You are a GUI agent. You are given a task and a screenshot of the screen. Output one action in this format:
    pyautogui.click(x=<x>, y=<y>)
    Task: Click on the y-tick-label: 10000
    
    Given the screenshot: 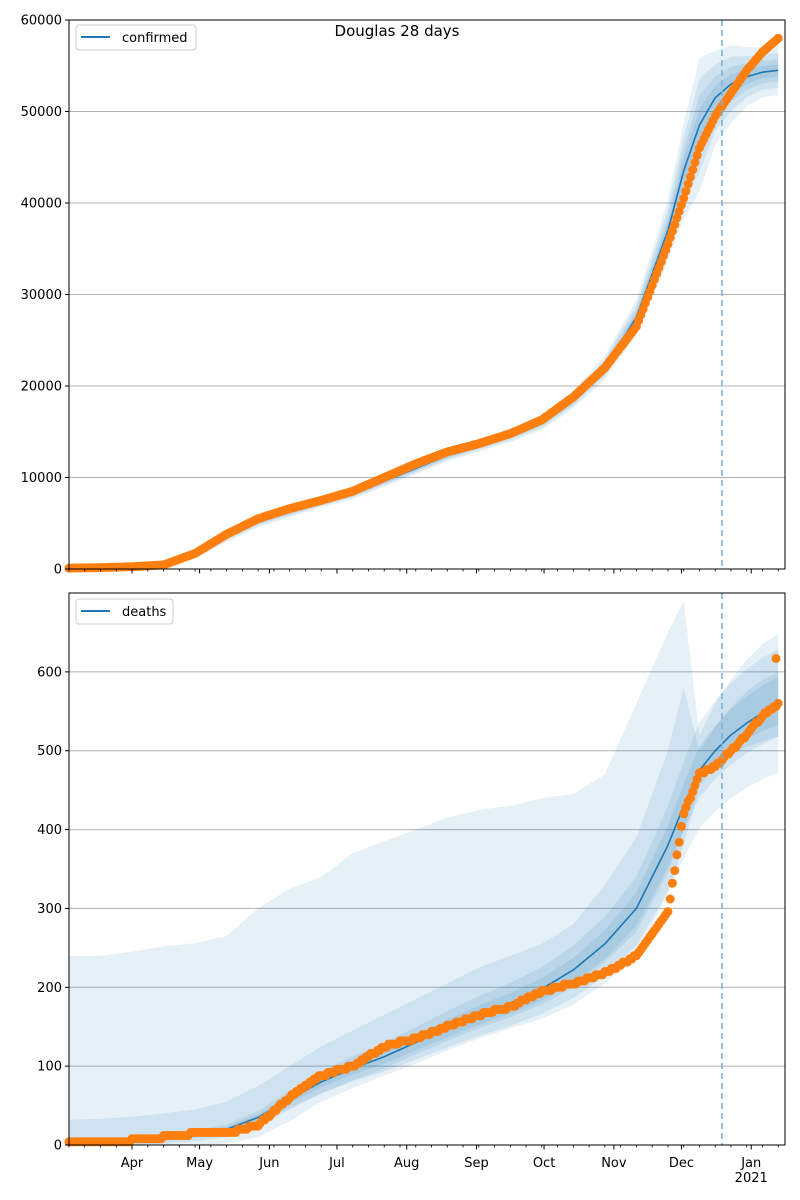 What is the action you would take?
    pyautogui.click(x=41, y=478)
    